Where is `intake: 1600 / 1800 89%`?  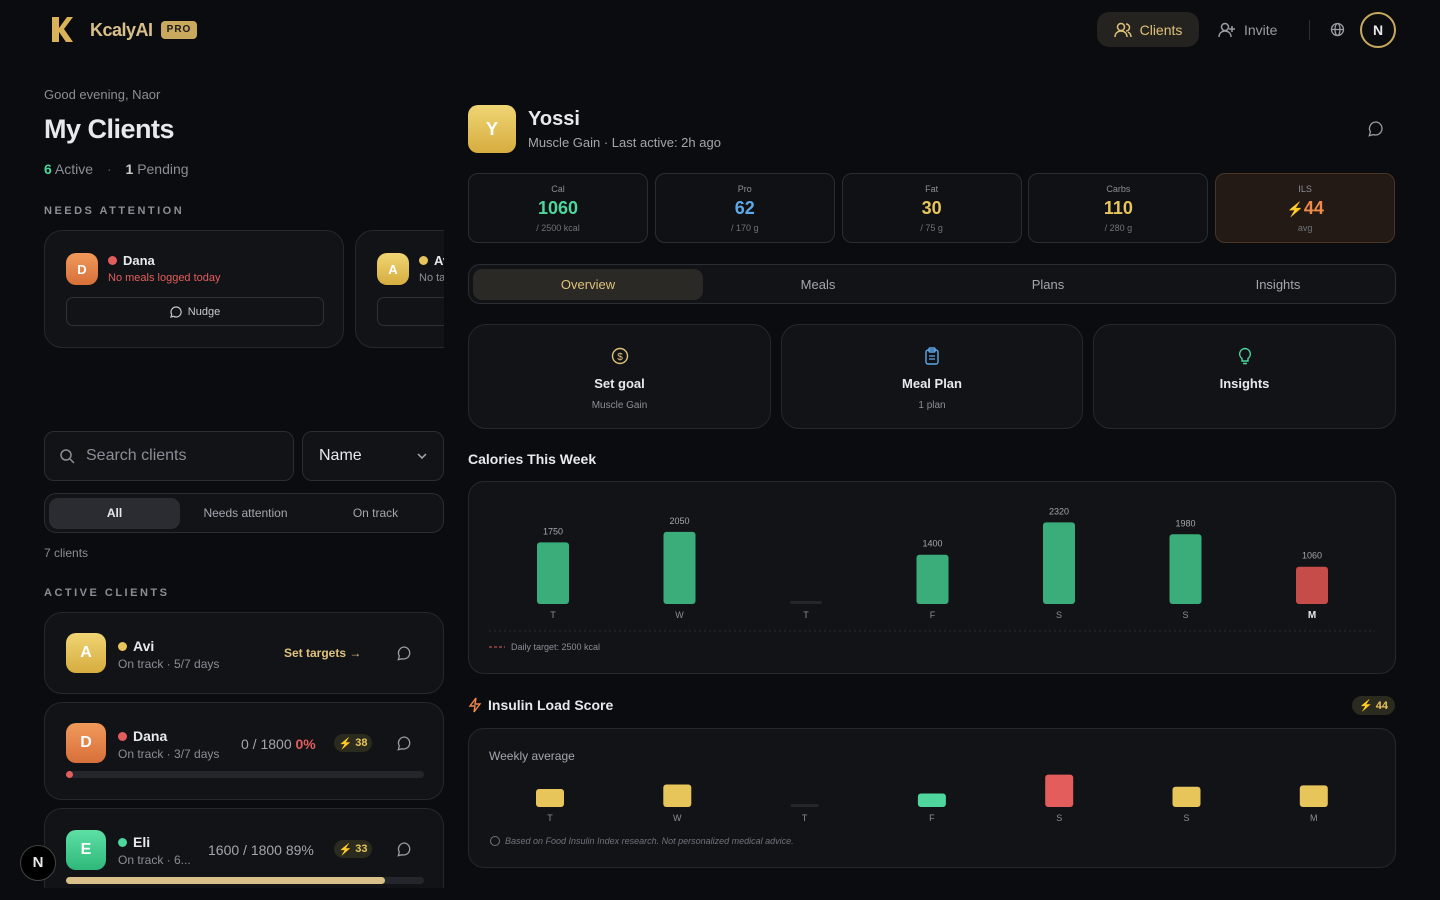 intake: 1600 / 1800 89% is located at coordinates (261, 850).